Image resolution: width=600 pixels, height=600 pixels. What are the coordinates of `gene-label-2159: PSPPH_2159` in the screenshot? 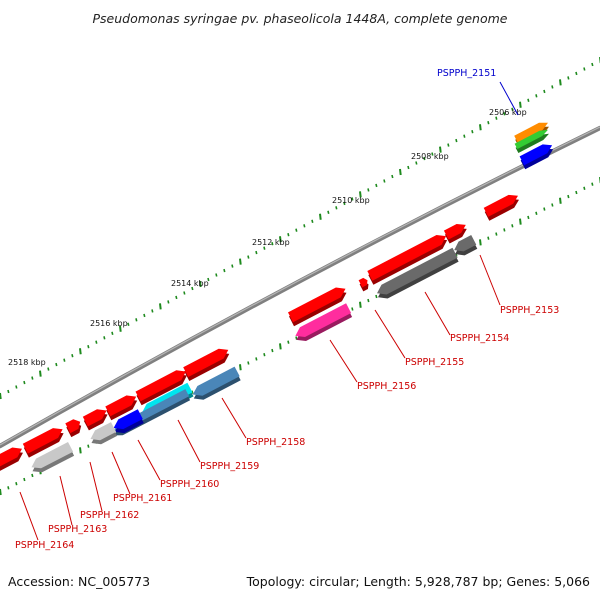 It's located at (229, 466).